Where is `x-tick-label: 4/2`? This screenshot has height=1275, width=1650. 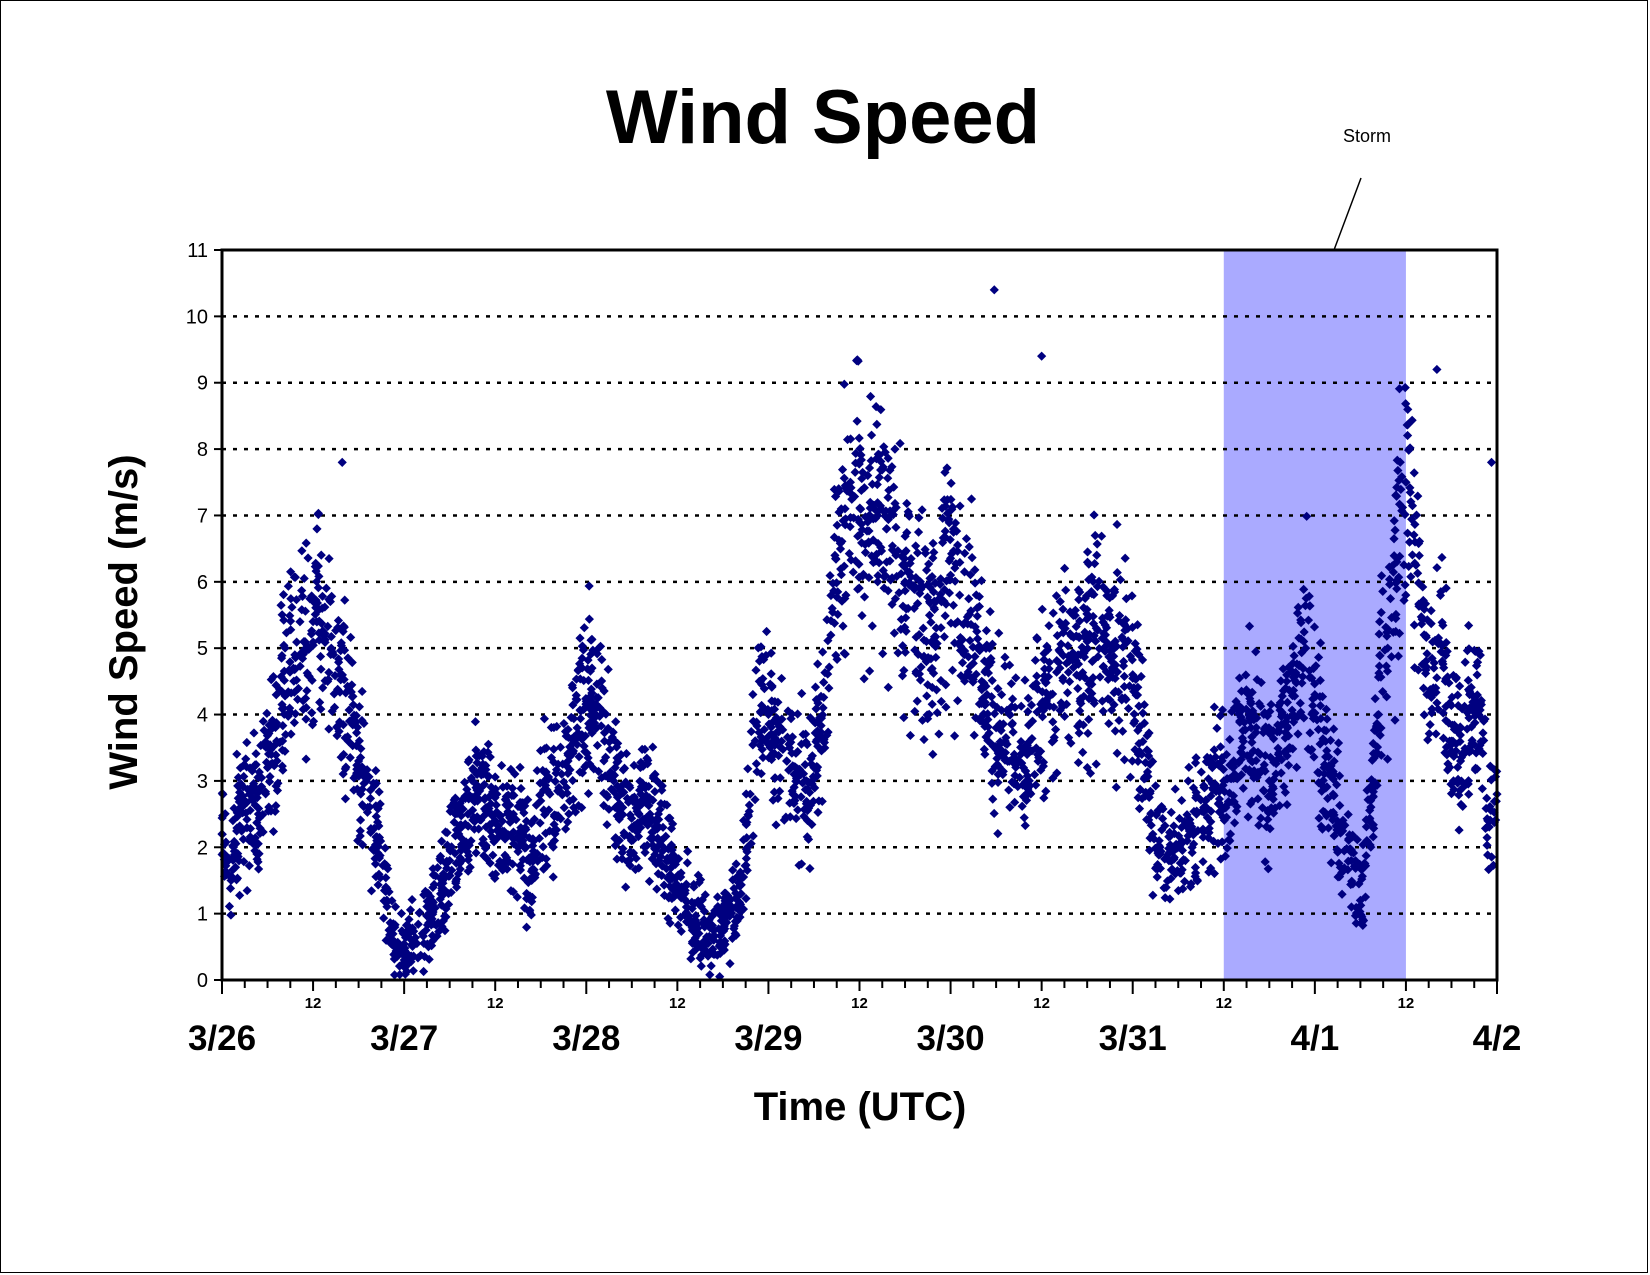
x-tick-label: 4/2 is located at coordinates (1497, 1038).